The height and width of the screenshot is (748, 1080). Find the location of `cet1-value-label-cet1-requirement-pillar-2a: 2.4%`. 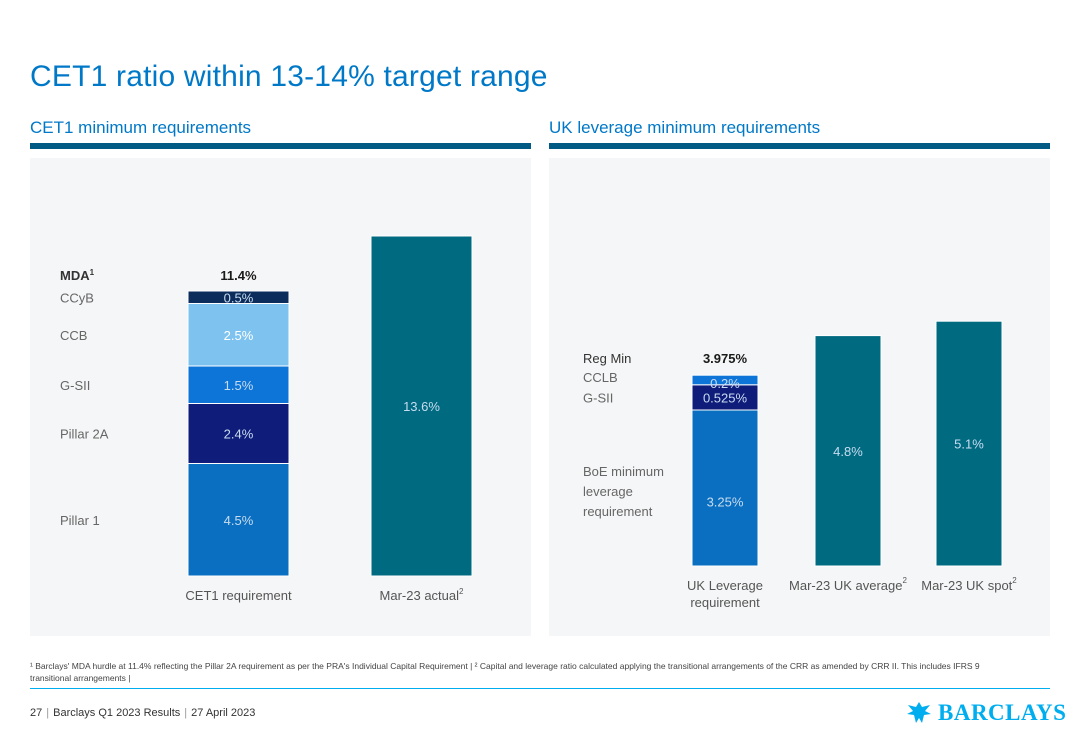

cet1-value-label-cet1-requirement-pillar-2a: 2.4% is located at coordinates (239, 434).